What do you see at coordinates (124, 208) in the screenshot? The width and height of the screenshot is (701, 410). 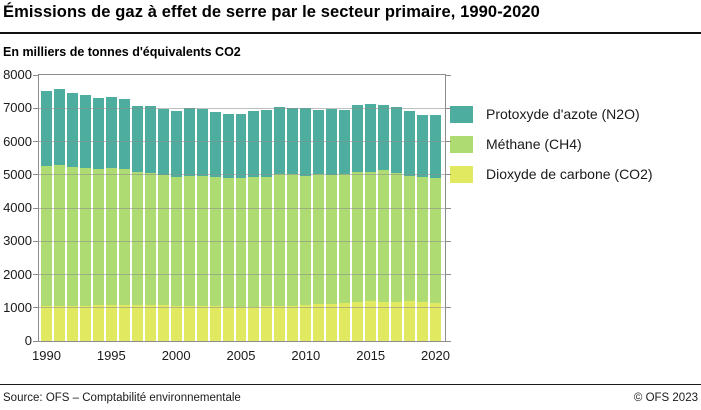 I see `bar-1996` at bounding box center [124, 208].